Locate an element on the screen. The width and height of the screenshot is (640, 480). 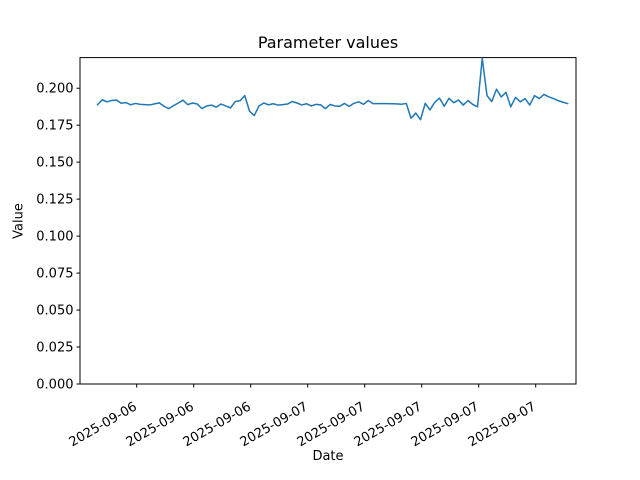
chart-title: Parameter values is located at coordinates (328, 42).